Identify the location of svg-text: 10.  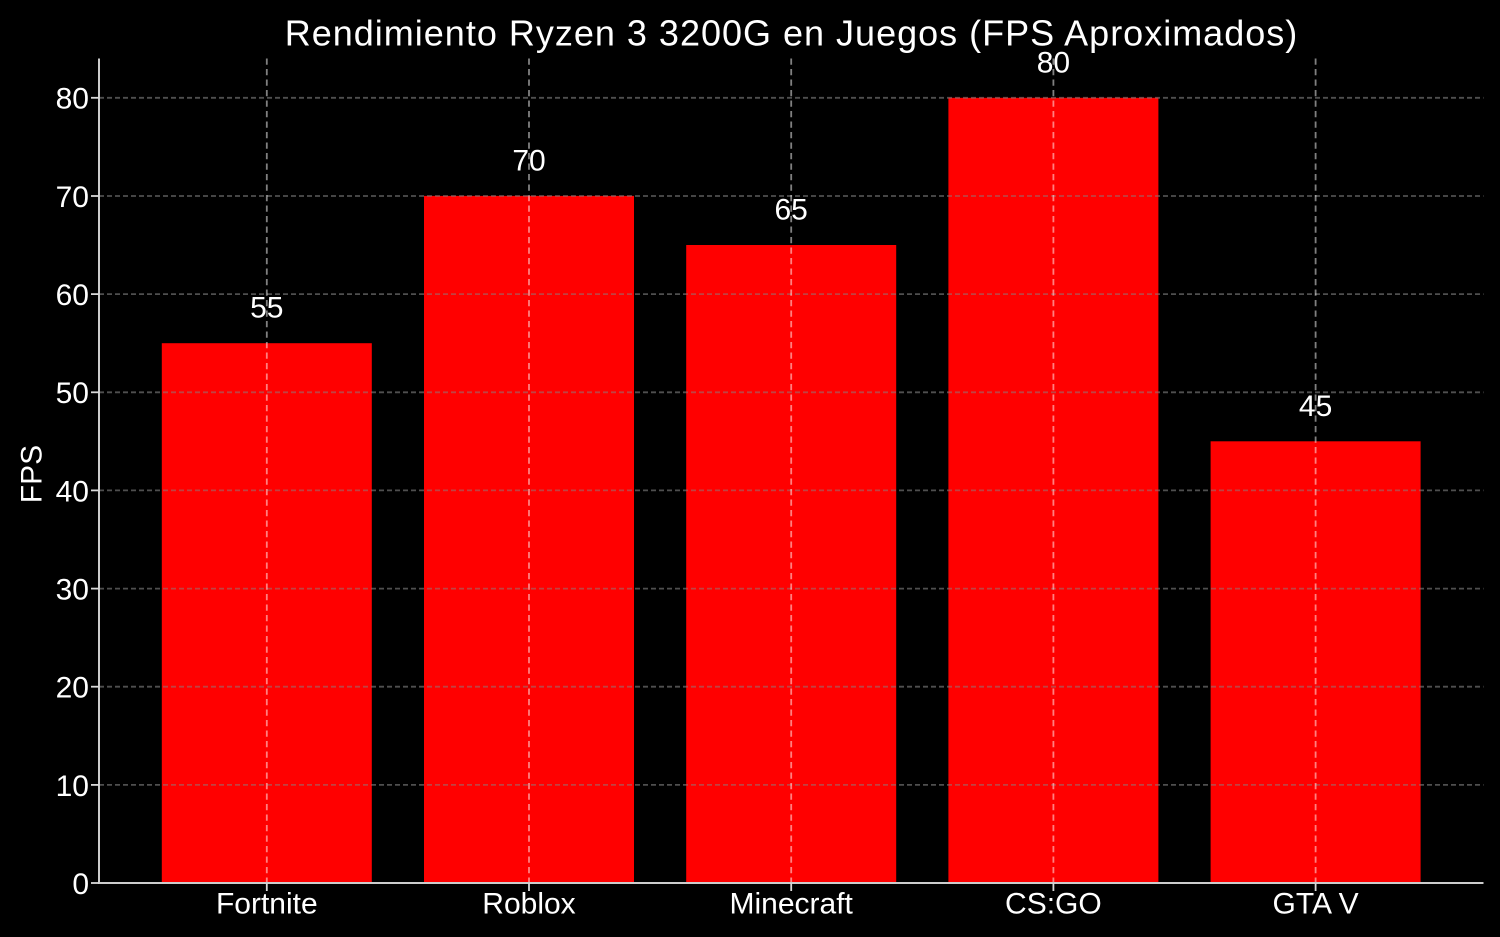
(72, 786).